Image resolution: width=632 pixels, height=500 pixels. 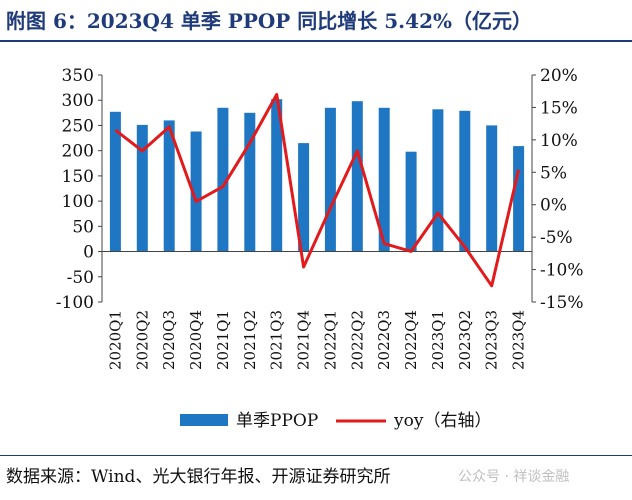 What do you see at coordinates (142, 188) in the screenshot?
I see `bar-2020Q2` at bounding box center [142, 188].